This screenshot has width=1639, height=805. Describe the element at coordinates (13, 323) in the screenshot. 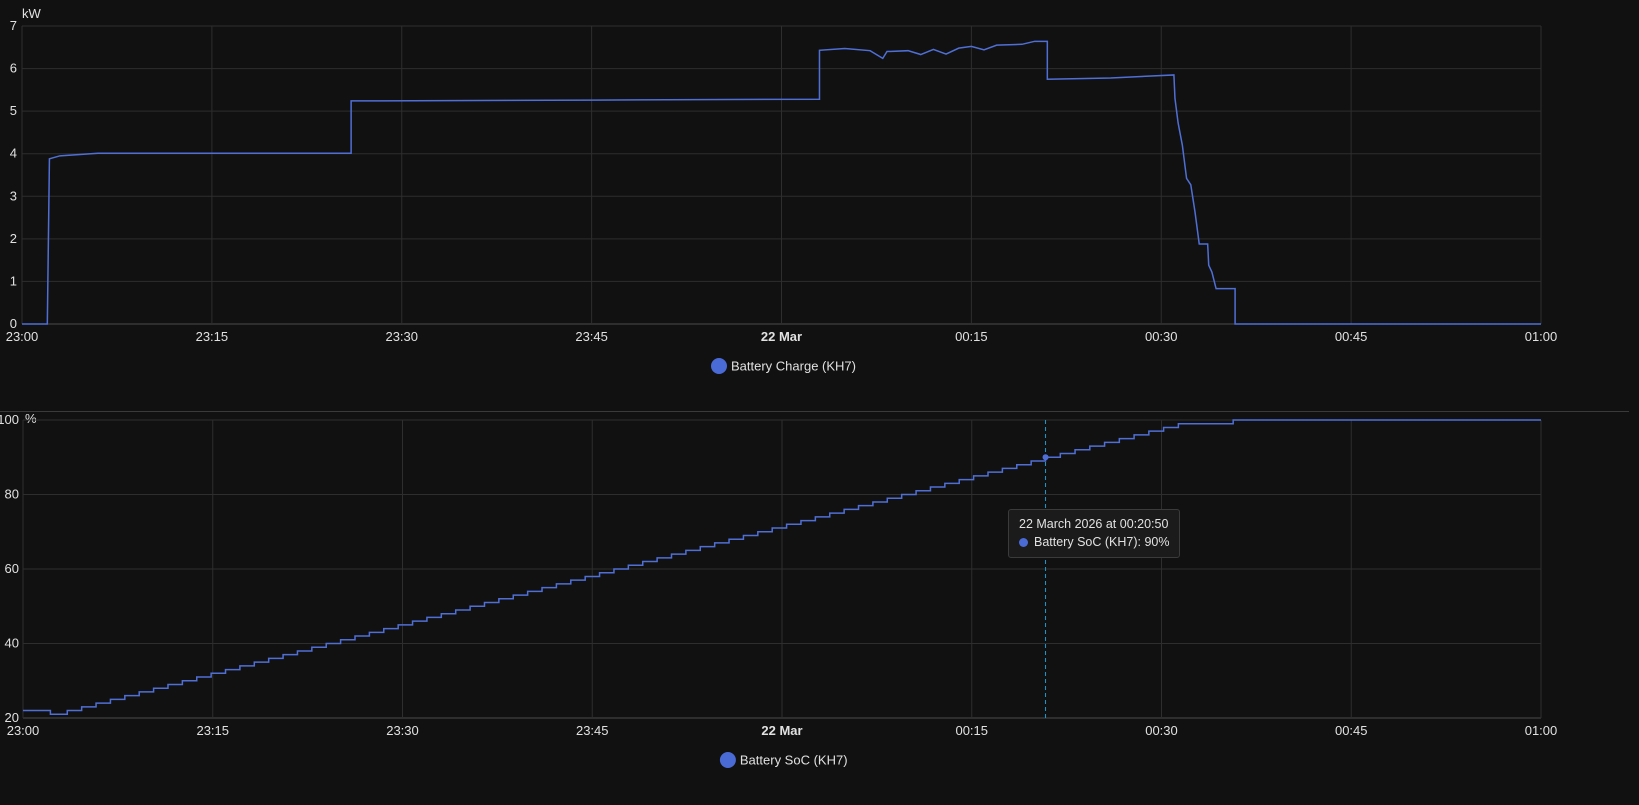

I see `y-tick-label: 0` at that location.